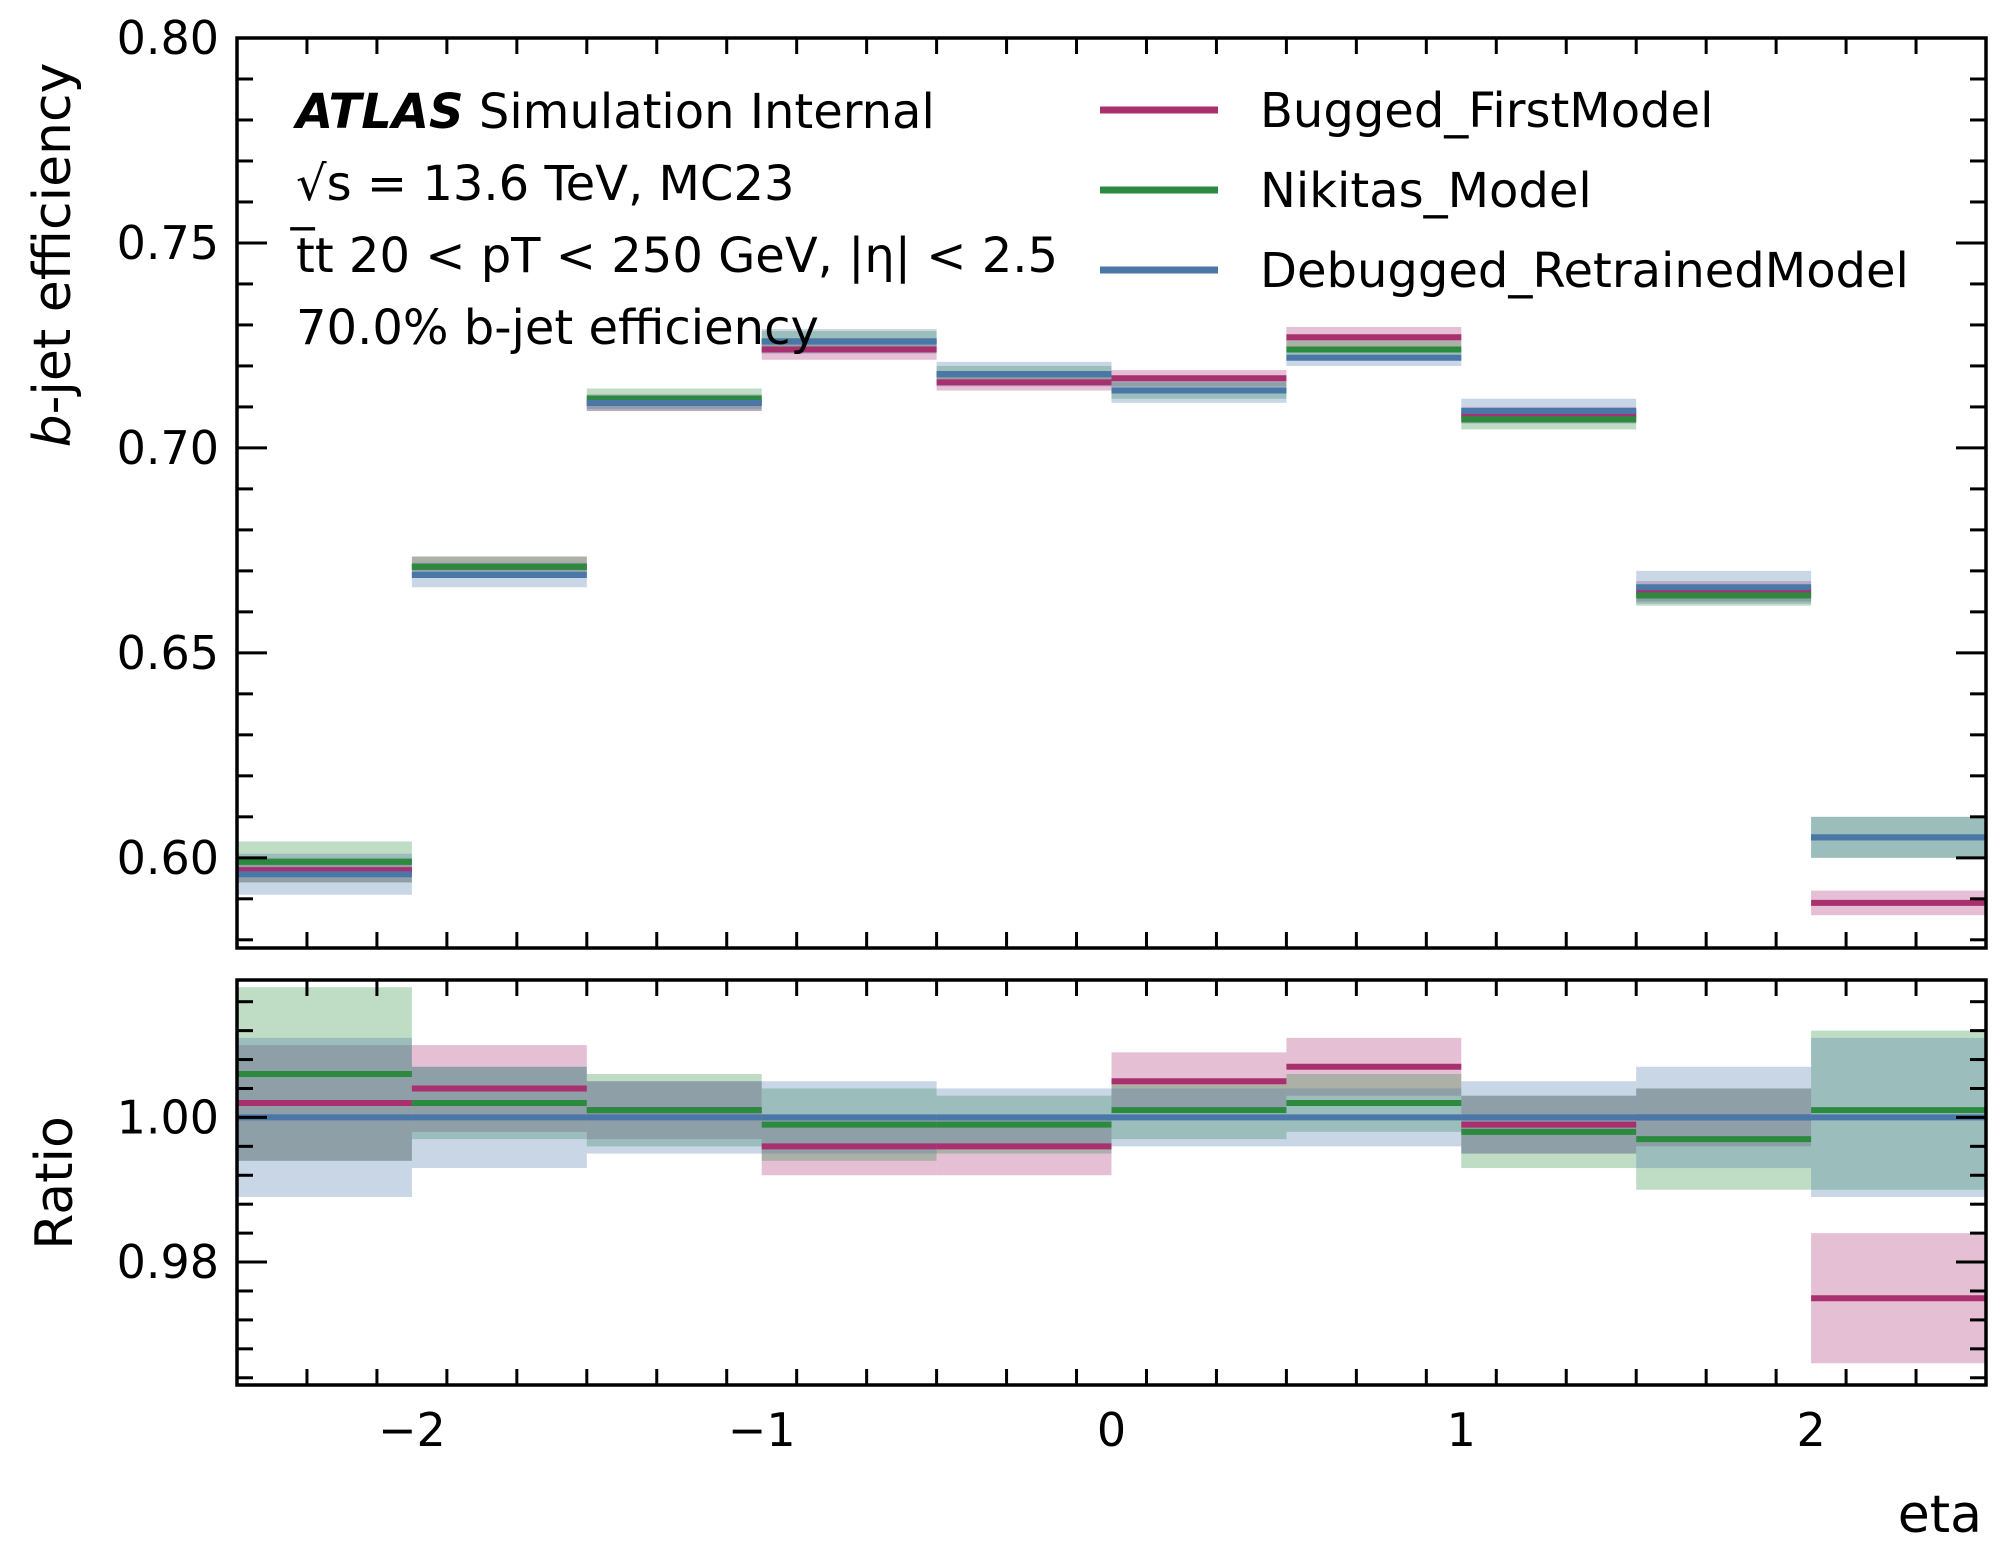  What do you see at coordinates (168, 448) in the screenshot?
I see `top-ytick-label: 0.70` at bounding box center [168, 448].